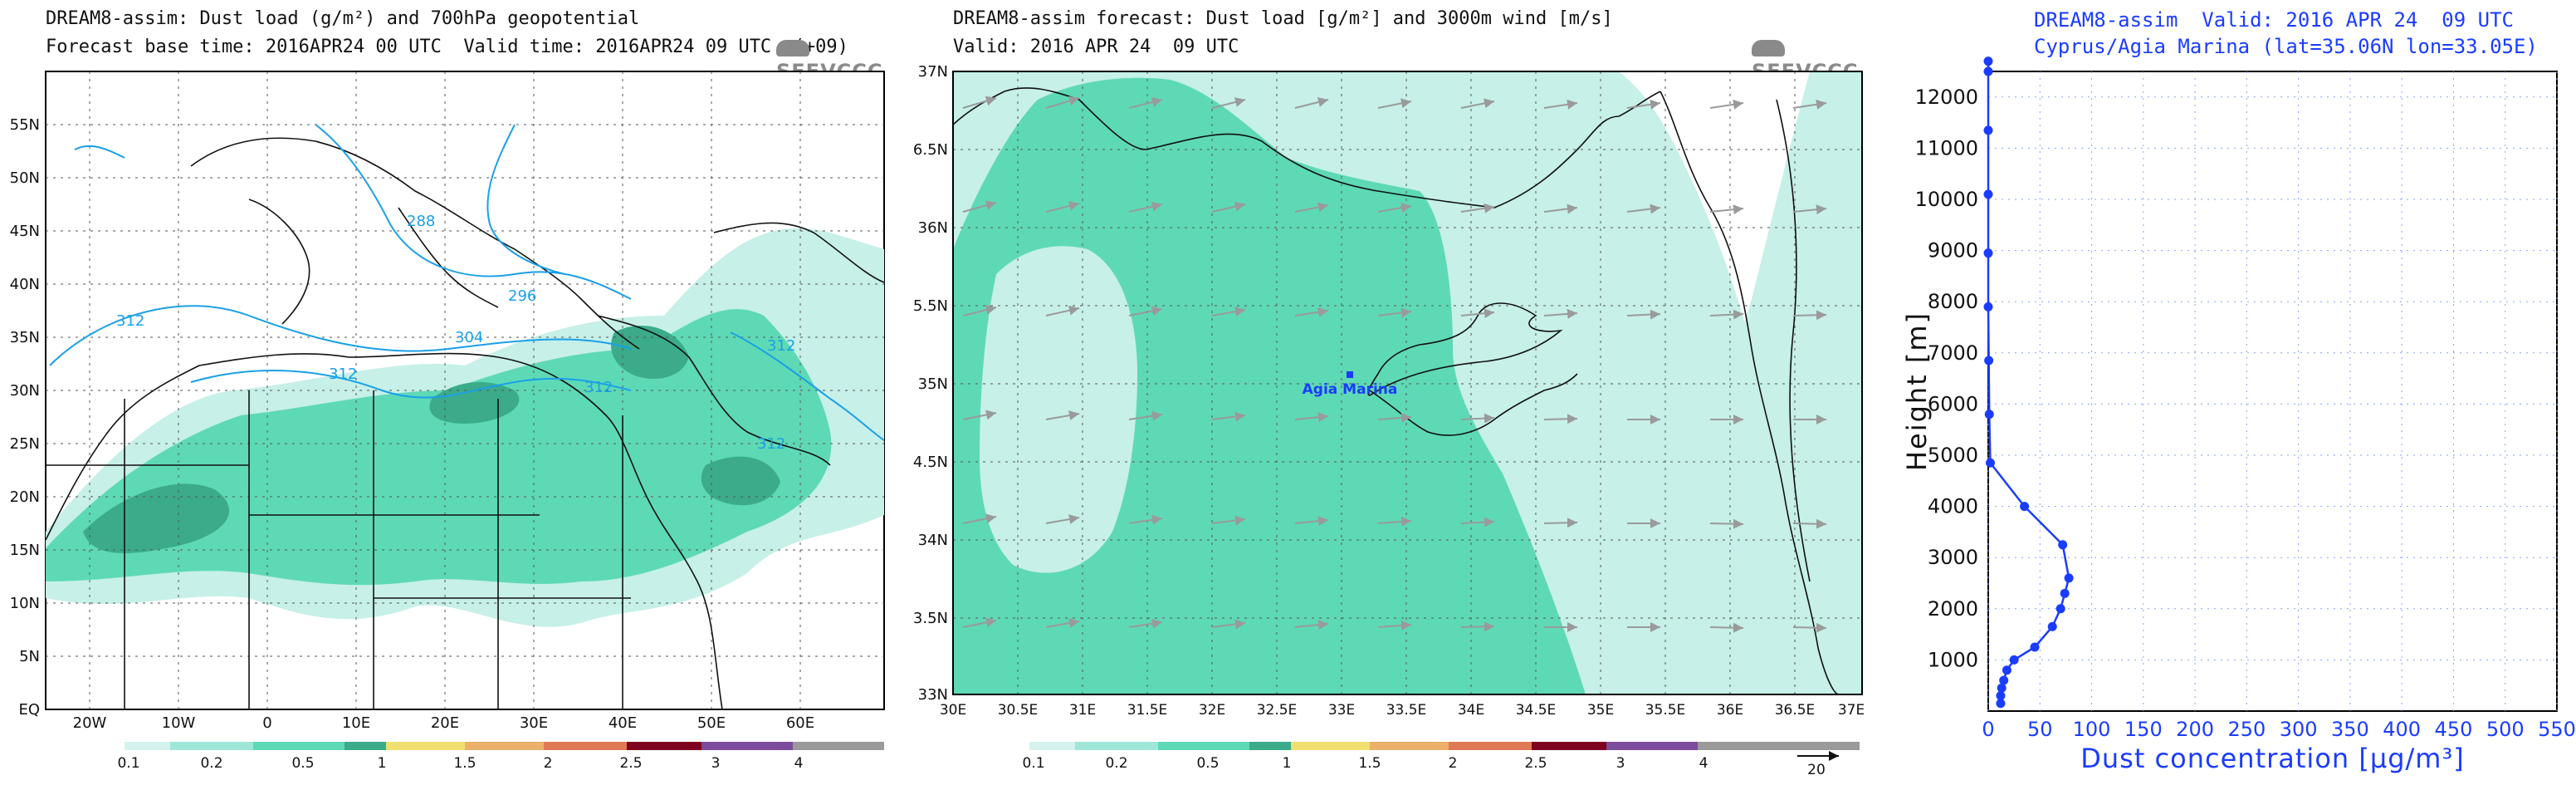  Describe the element at coordinates (792, 48) in the screenshot. I see `cloud-logo-icon` at that location.